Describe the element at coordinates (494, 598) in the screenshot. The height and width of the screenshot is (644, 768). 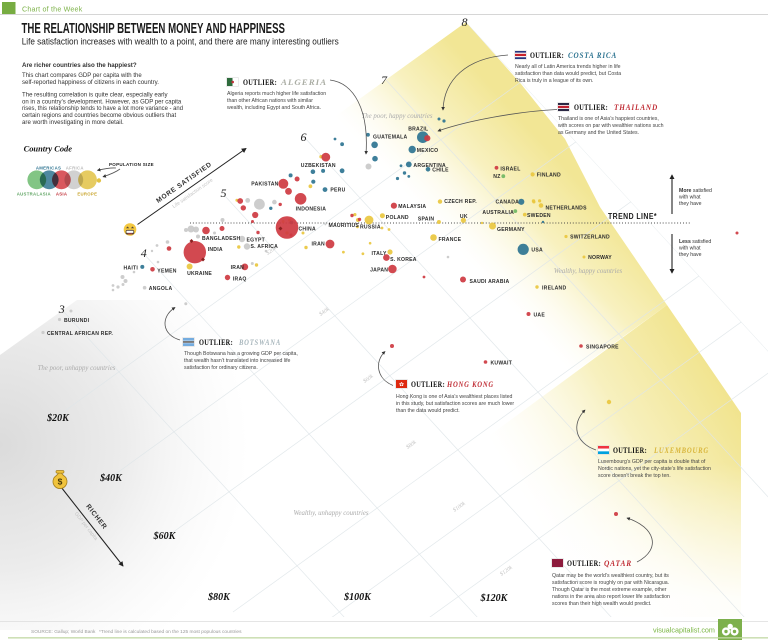
I see `svg-text: $120K` at that location.